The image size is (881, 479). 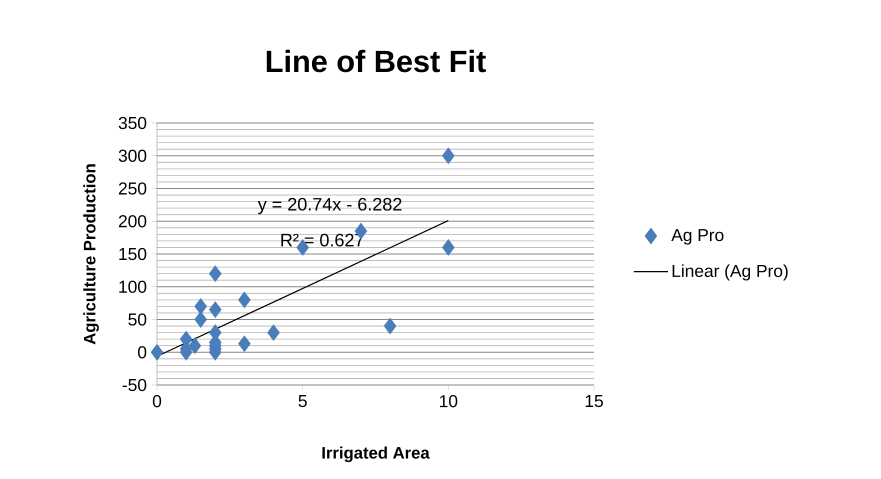 I want to click on y-tick-label: 50, so click(x=137, y=319).